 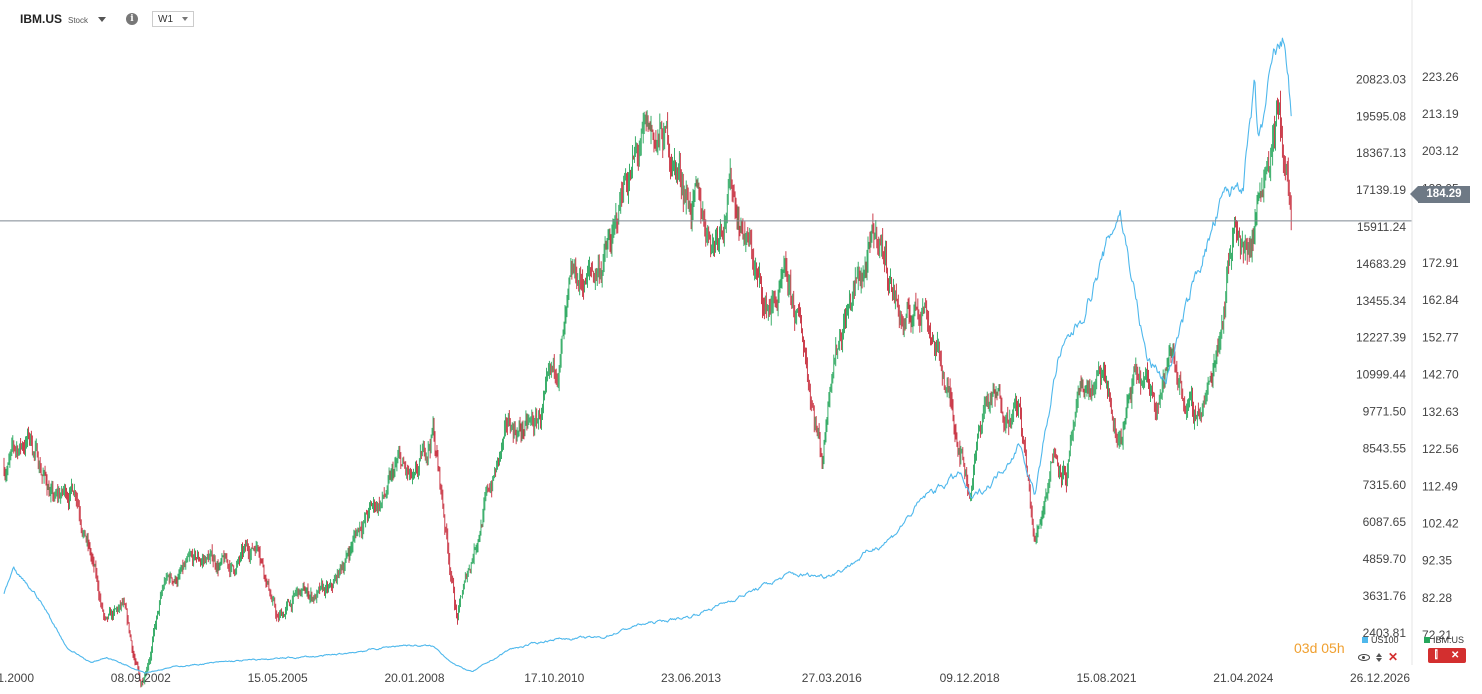 I want to click on right-axis-tick-label: 152.77, so click(x=1440, y=337).